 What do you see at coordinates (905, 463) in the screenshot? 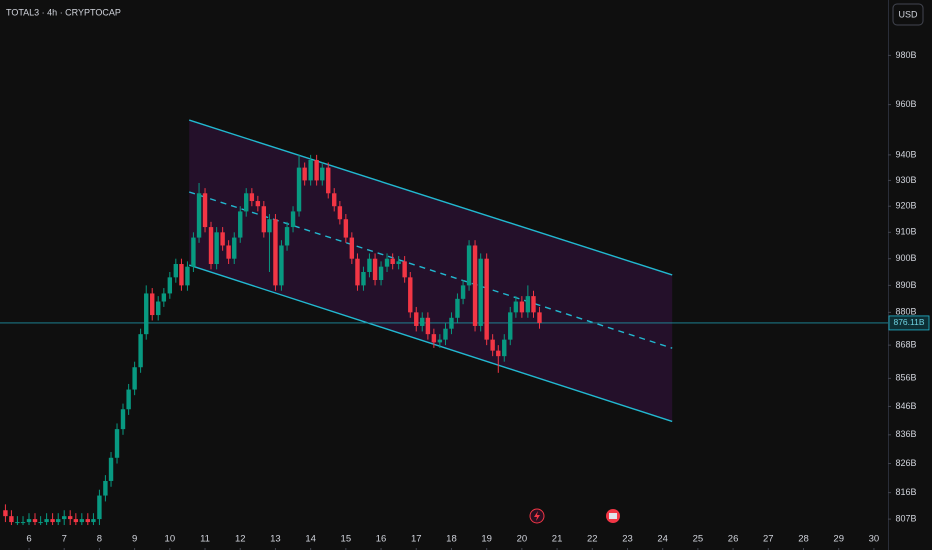
I see `y-tick-label: 826B` at bounding box center [905, 463].